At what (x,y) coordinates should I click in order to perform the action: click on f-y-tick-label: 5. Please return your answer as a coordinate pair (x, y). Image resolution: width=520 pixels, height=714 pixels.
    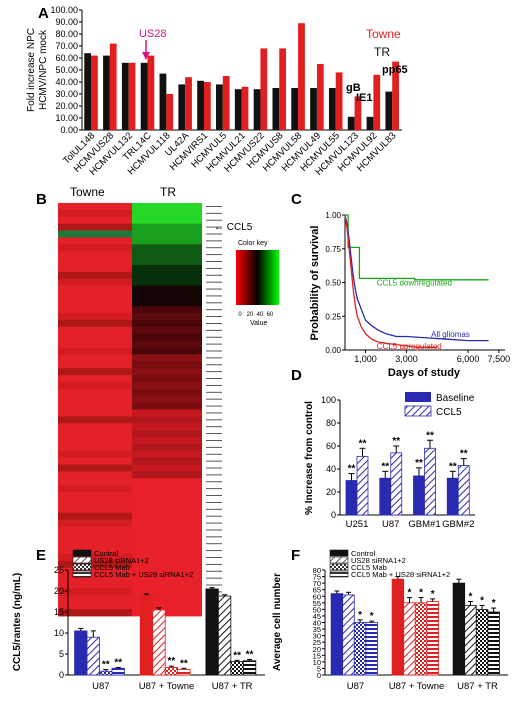
    Looking at the image, I should click on (319, 668).